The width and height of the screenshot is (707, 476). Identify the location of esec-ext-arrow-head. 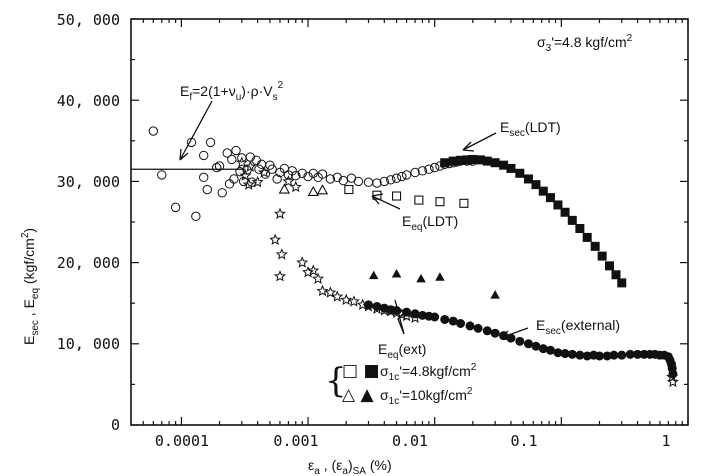
(505, 335).